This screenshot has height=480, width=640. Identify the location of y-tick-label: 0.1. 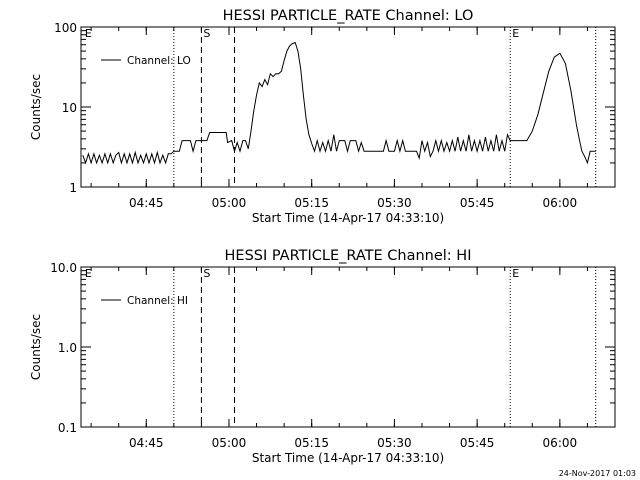
(67, 428).